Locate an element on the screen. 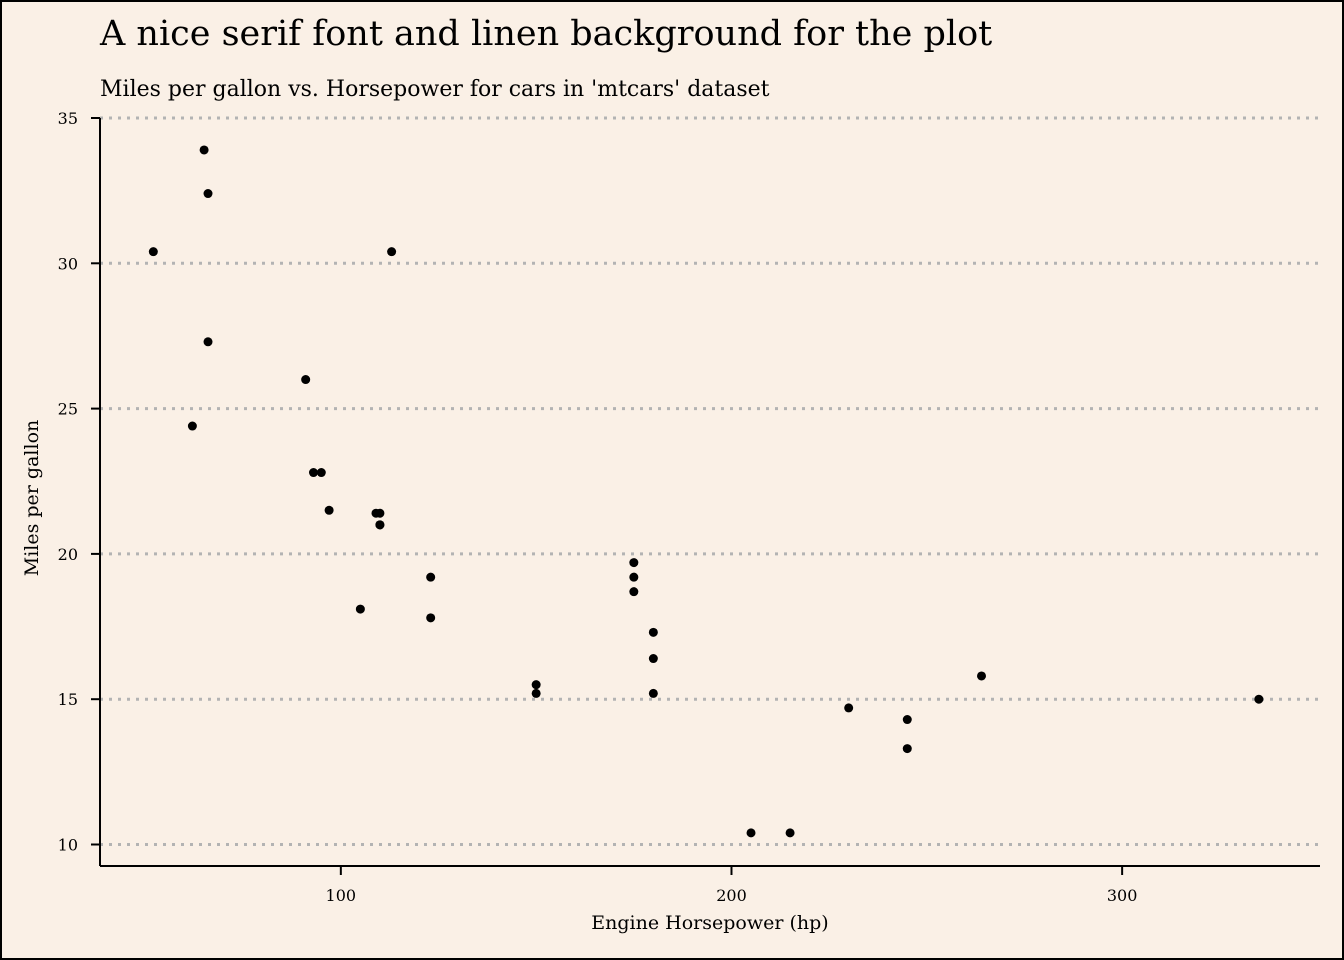  x-tick-label-100: 100 is located at coordinates (341, 895).